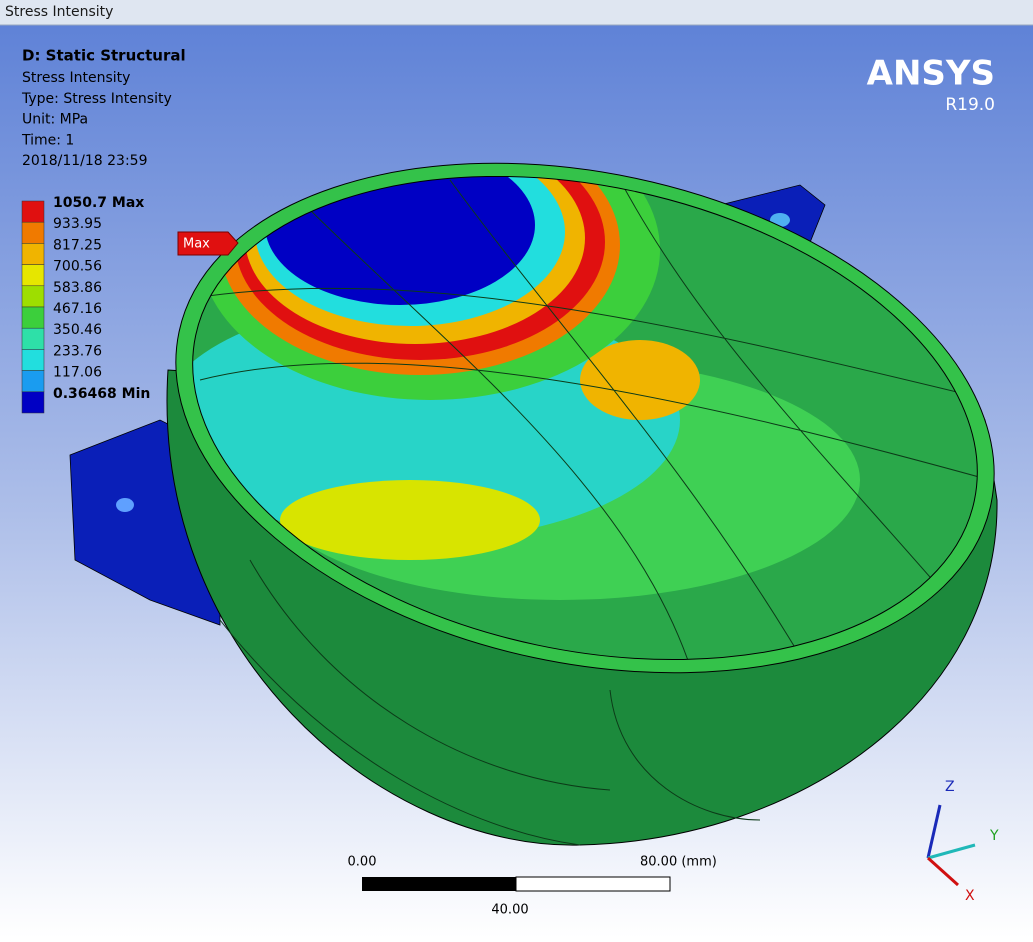  Describe the element at coordinates (59, 12) in the screenshot. I see `window-title: Stress Intensity` at that location.